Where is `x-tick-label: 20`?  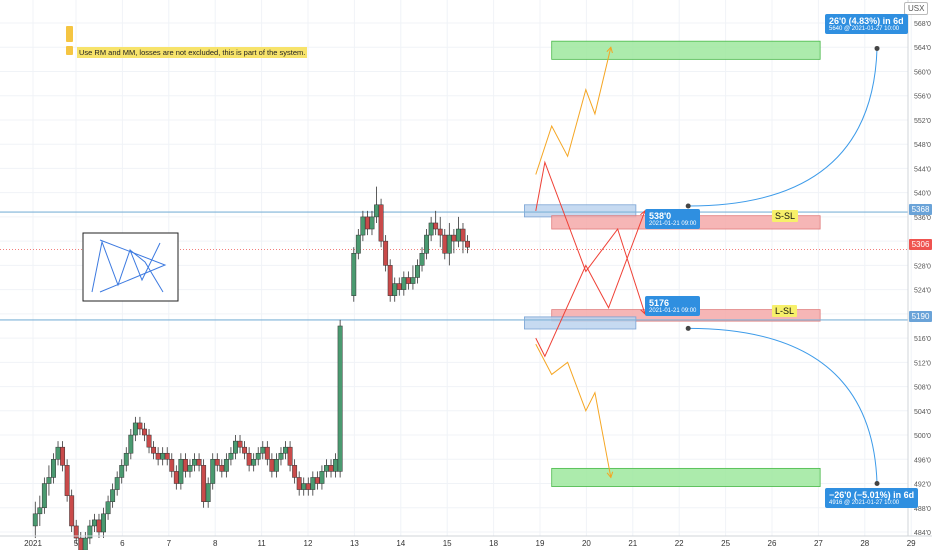
x-tick-label: 20 is located at coordinates (586, 543).